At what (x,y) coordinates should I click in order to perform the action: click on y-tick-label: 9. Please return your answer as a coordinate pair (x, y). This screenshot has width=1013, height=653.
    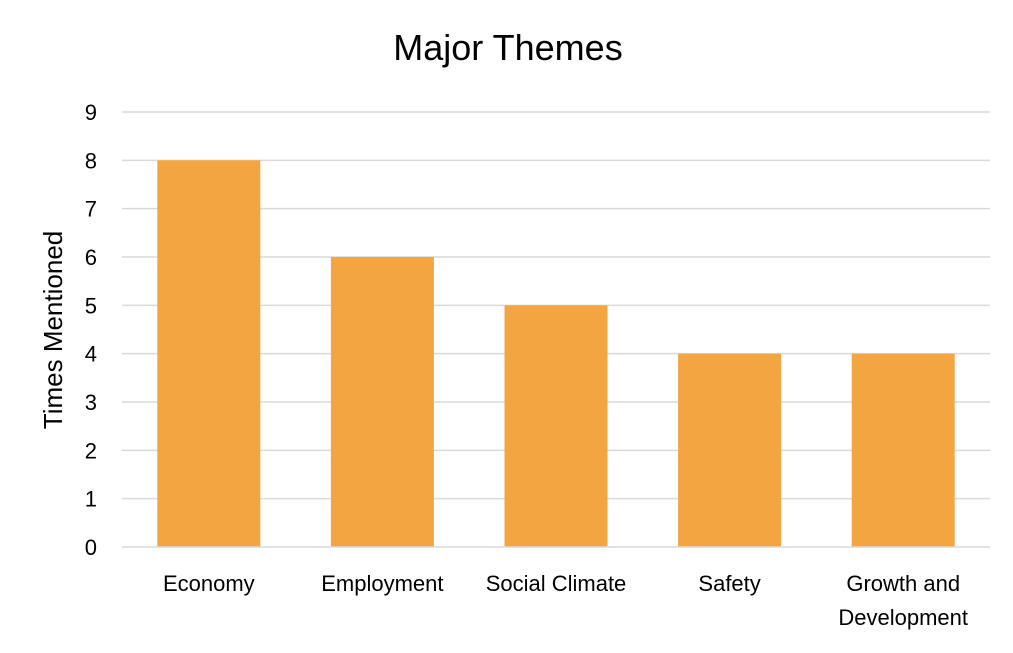
    Looking at the image, I should click on (91, 112).